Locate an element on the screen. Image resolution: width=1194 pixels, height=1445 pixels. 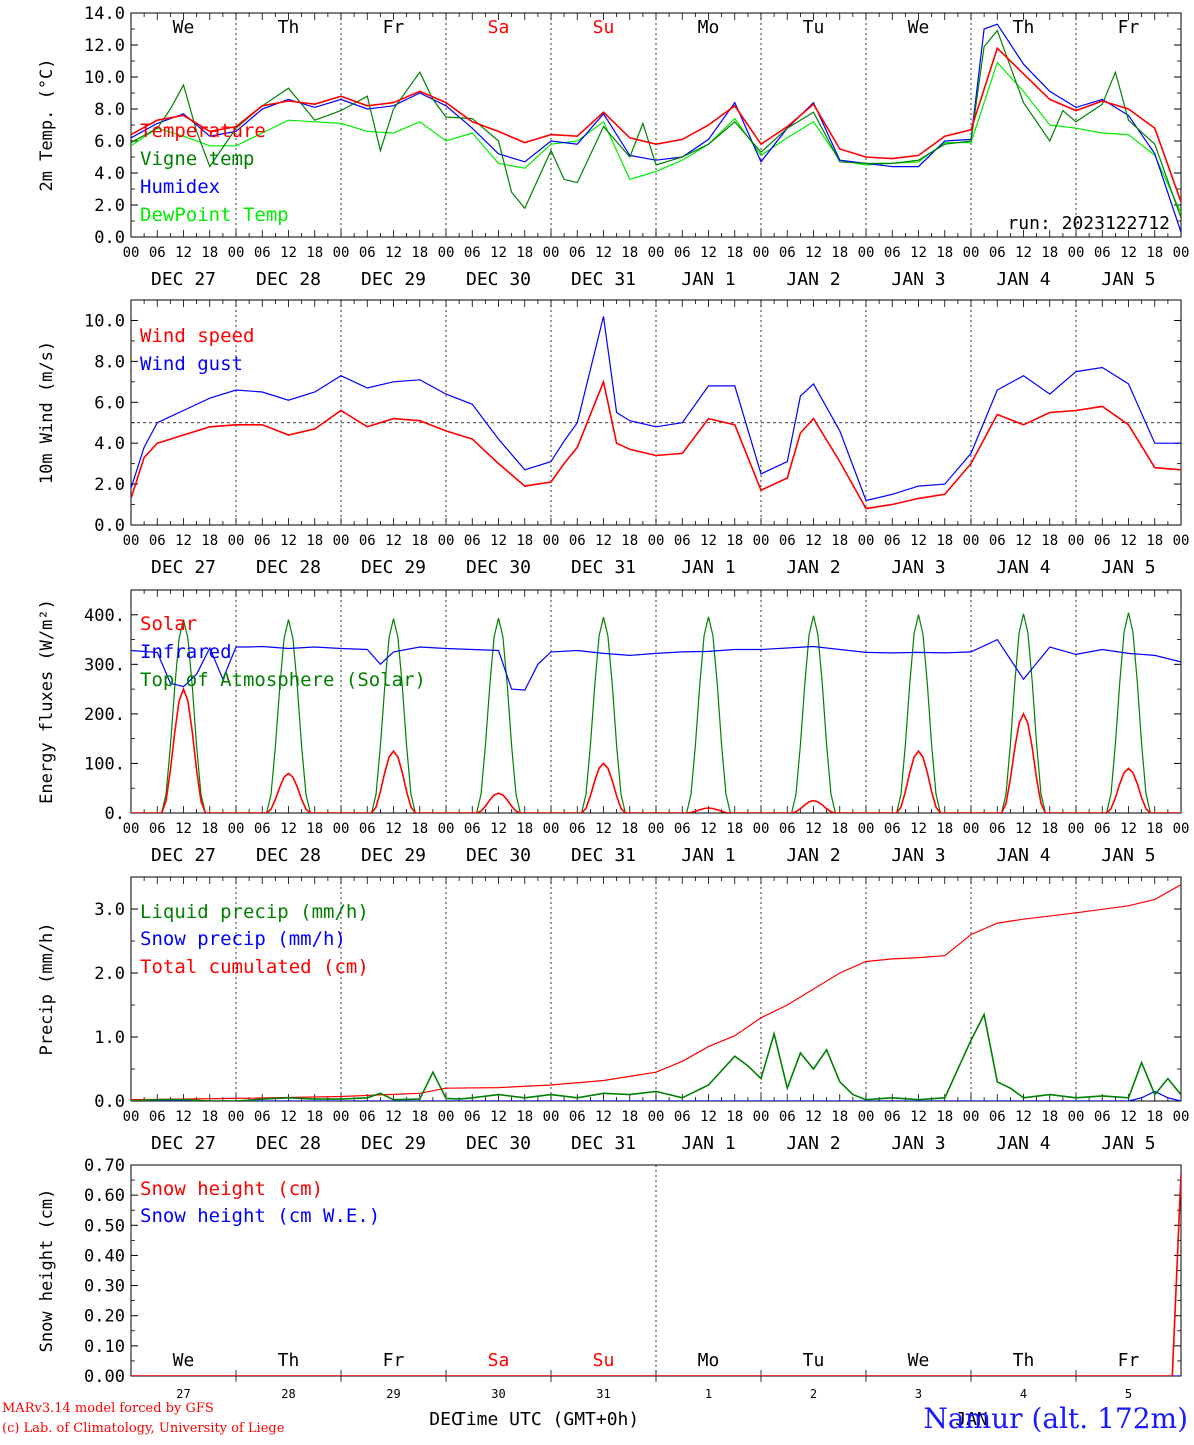
y-tick-label: 100. is located at coordinates (104, 764).